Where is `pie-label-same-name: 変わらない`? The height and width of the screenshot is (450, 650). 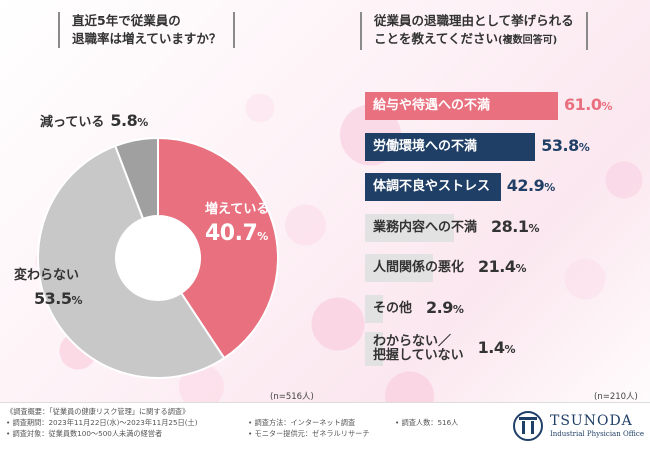 pie-label-same-name: 変わらない is located at coordinates (47, 275).